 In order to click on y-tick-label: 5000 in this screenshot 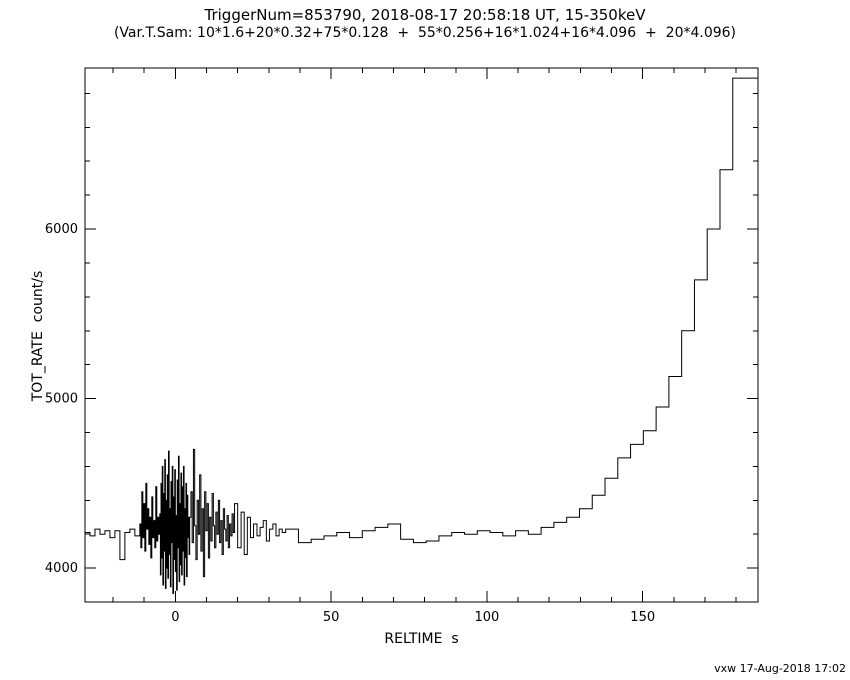, I will do `click(61, 399)`.